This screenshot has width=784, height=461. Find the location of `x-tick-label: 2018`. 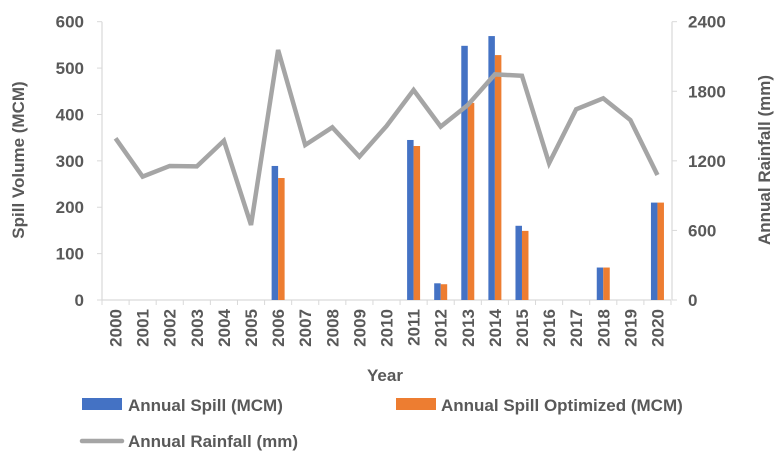

x-tick-label: 2018 is located at coordinates (603, 328).